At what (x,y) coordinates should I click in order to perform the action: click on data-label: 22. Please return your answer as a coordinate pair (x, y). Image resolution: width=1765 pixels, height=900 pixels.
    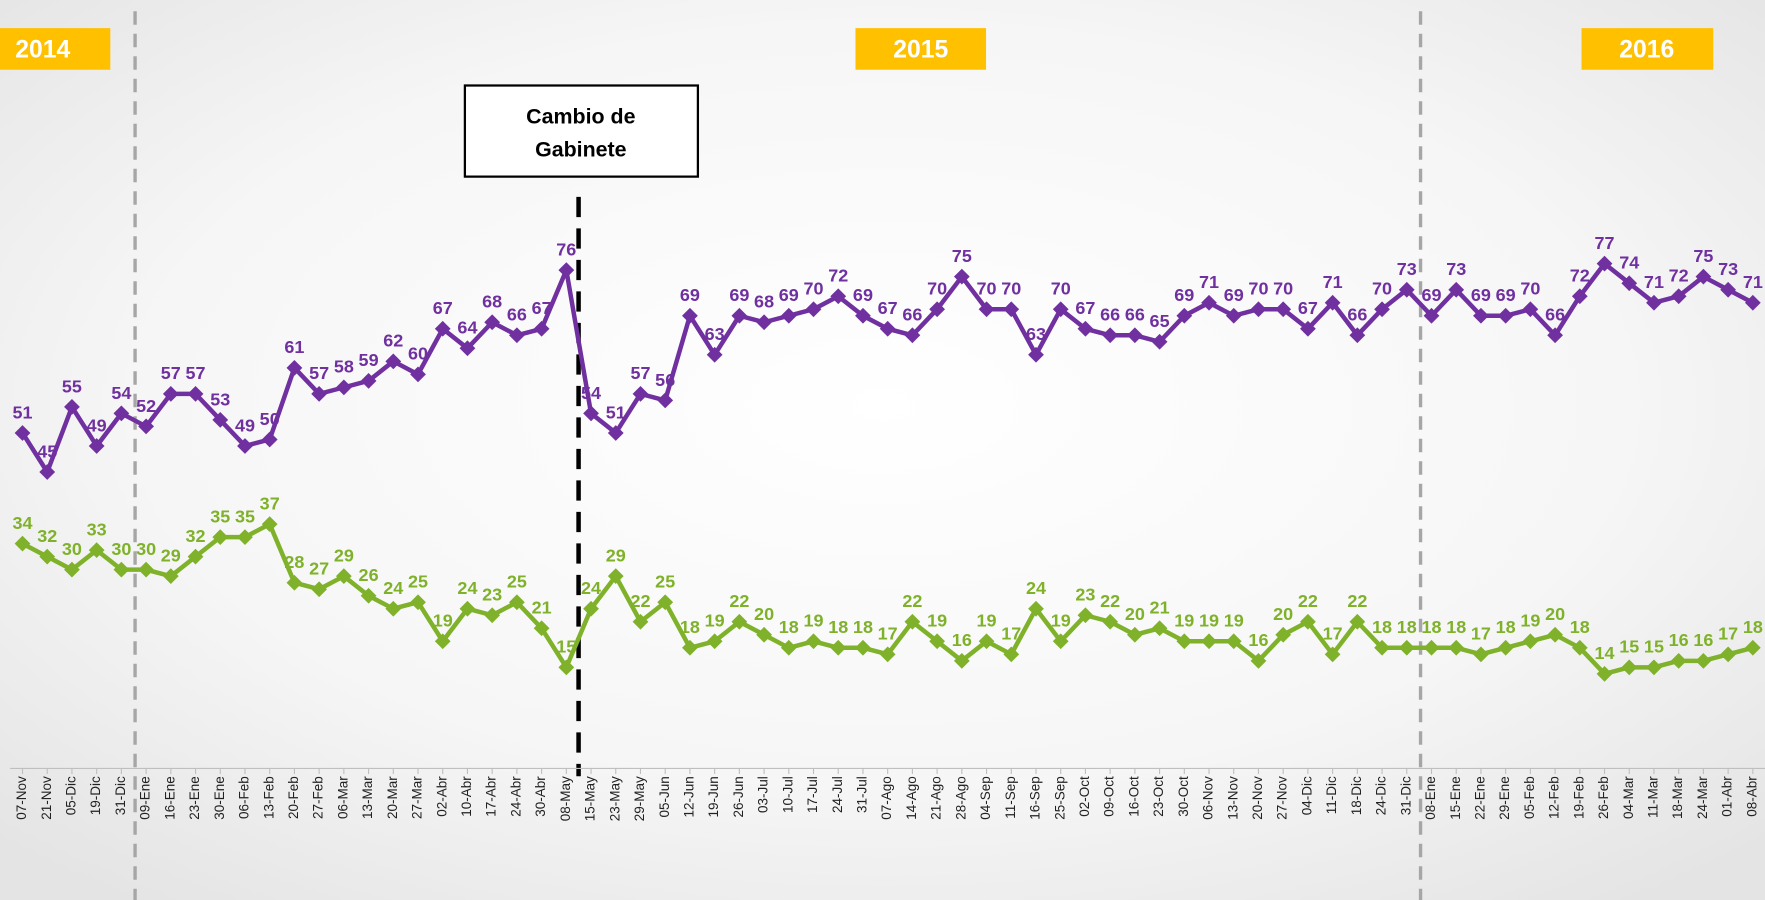
    Looking at the image, I should click on (1308, 601).